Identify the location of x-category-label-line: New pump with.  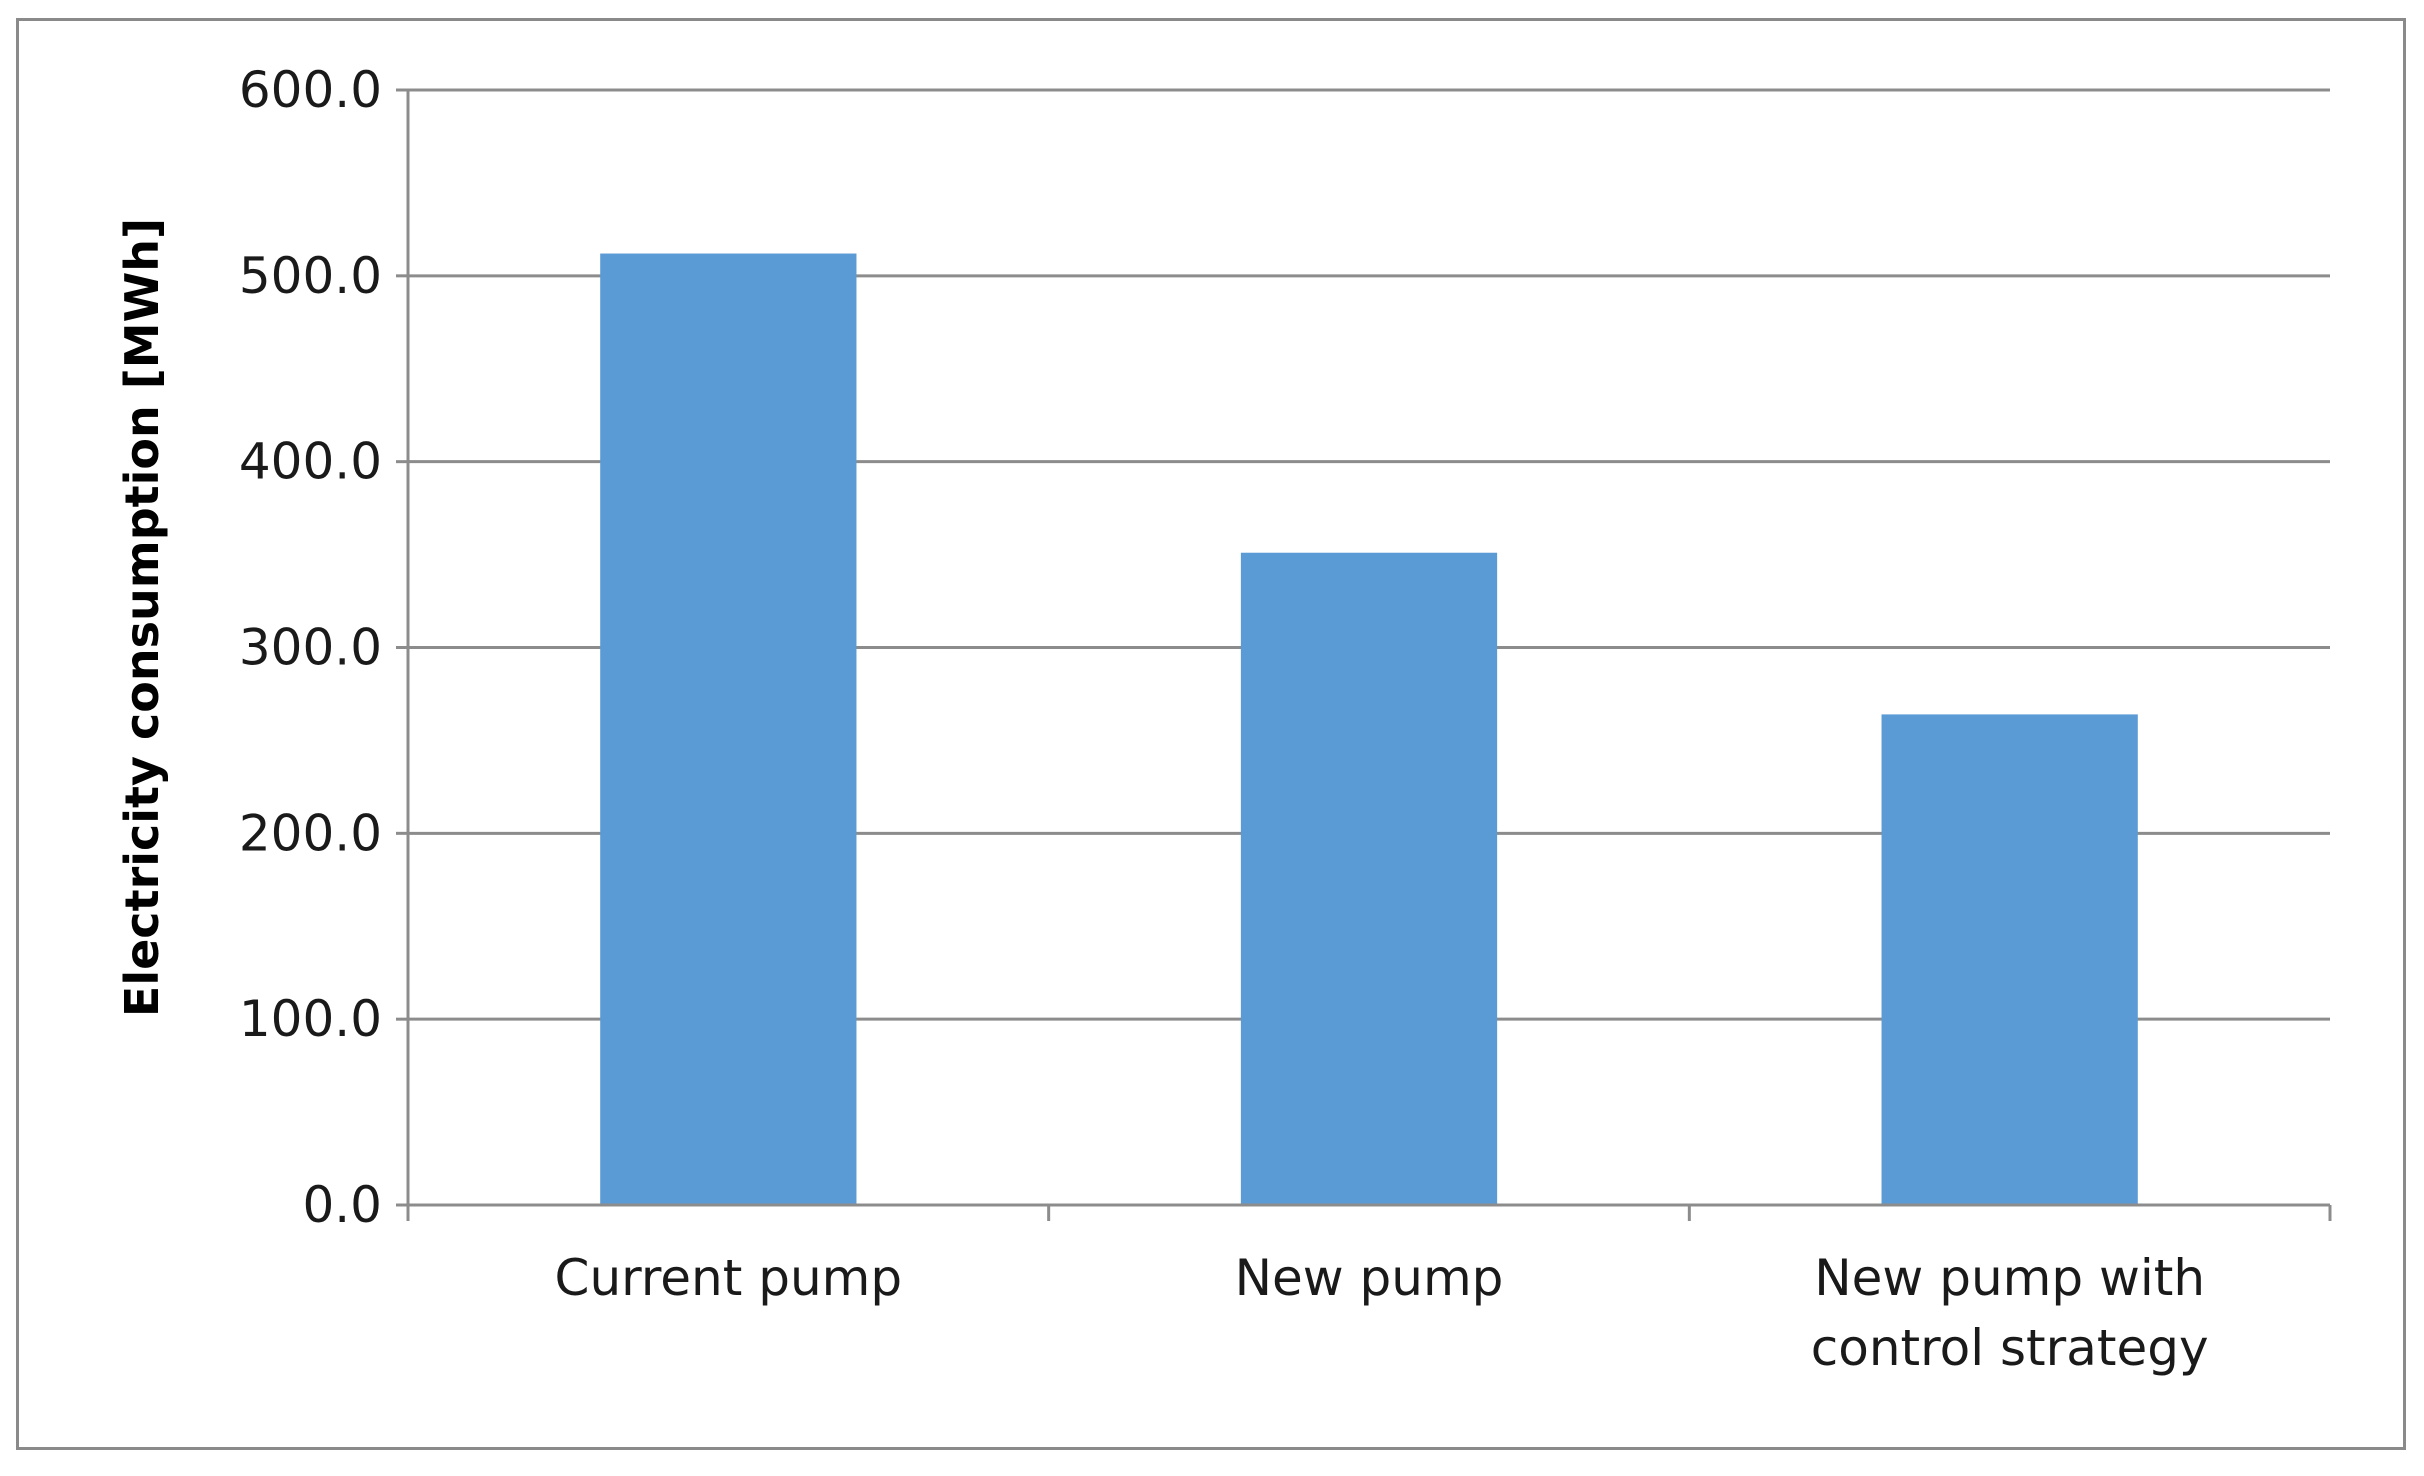
(2009, 1278).